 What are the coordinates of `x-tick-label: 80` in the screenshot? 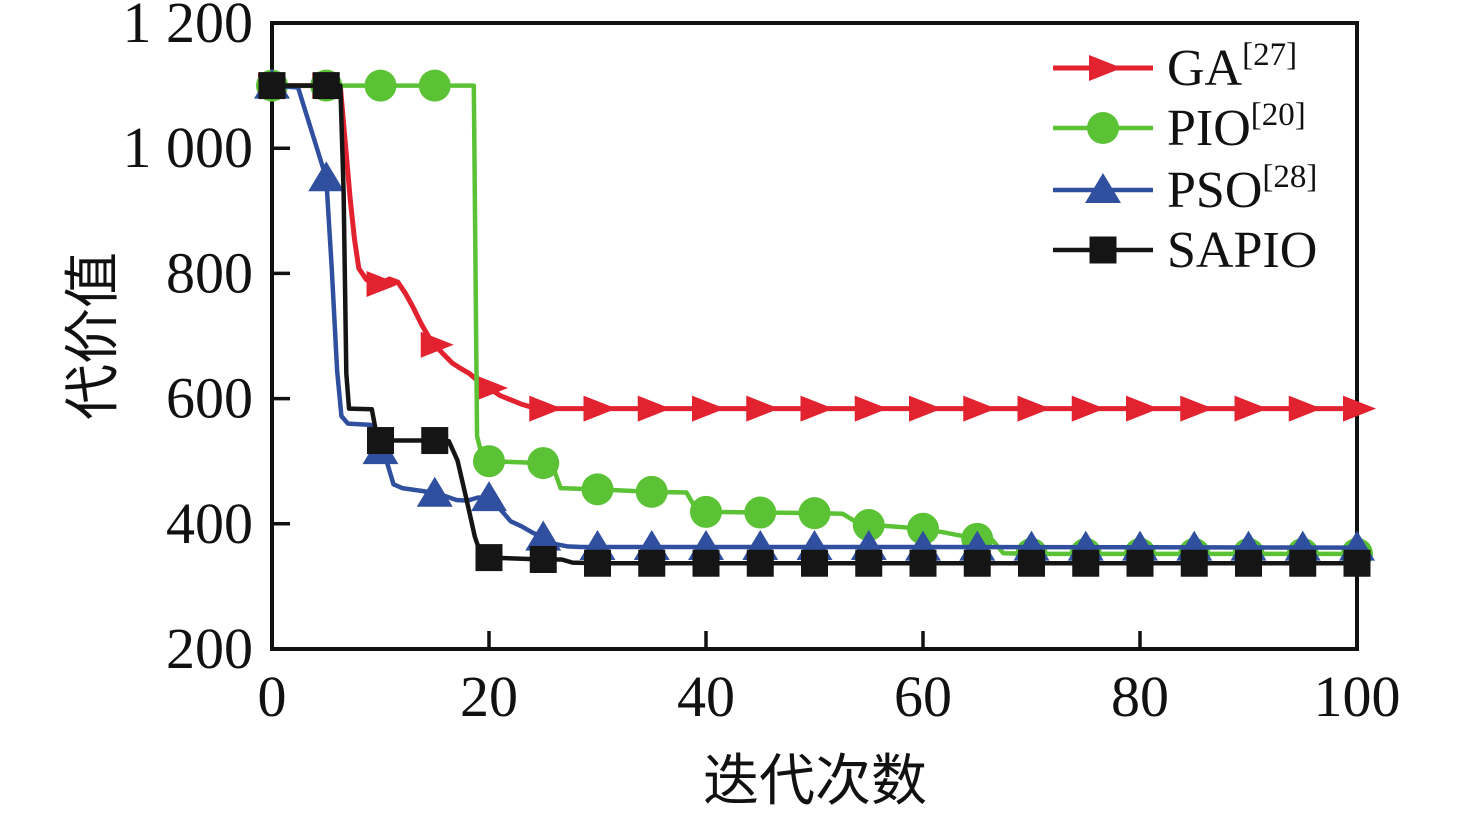 It's located at (1140, 696).